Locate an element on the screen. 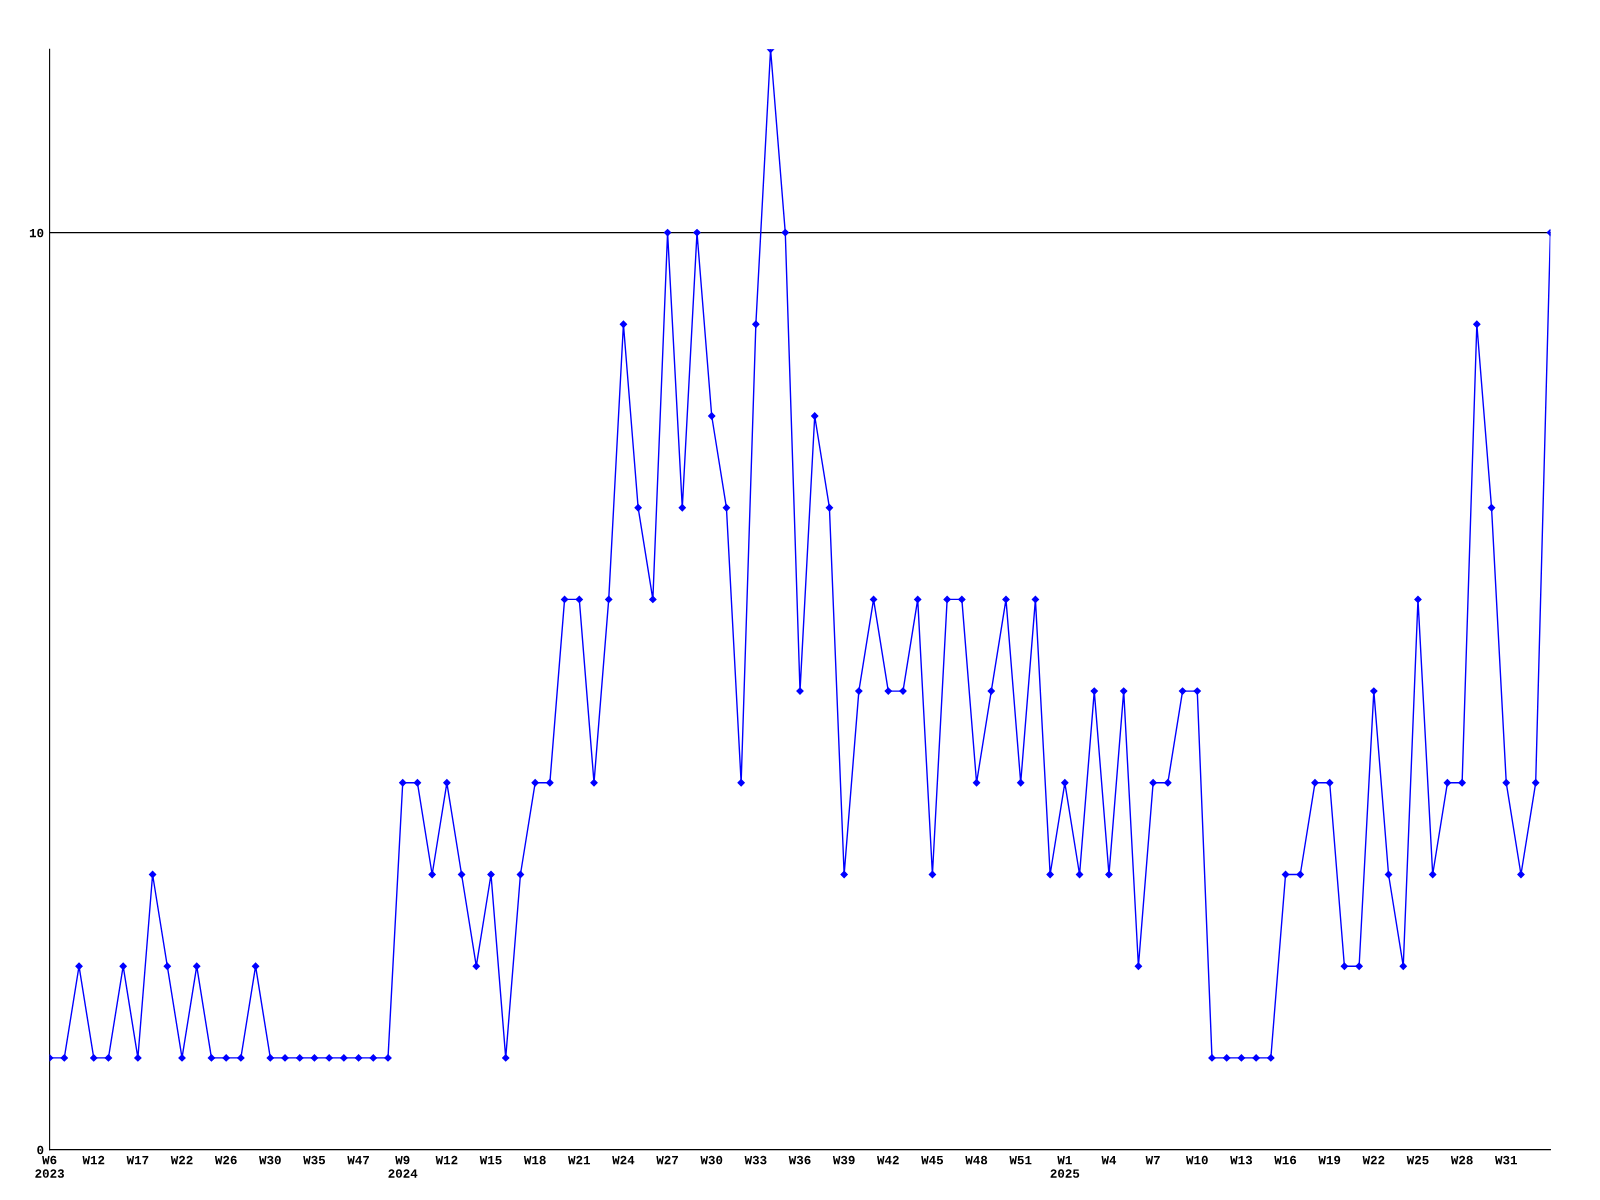  x-tick-label: W4 is located at coordinates (1109, 1160).